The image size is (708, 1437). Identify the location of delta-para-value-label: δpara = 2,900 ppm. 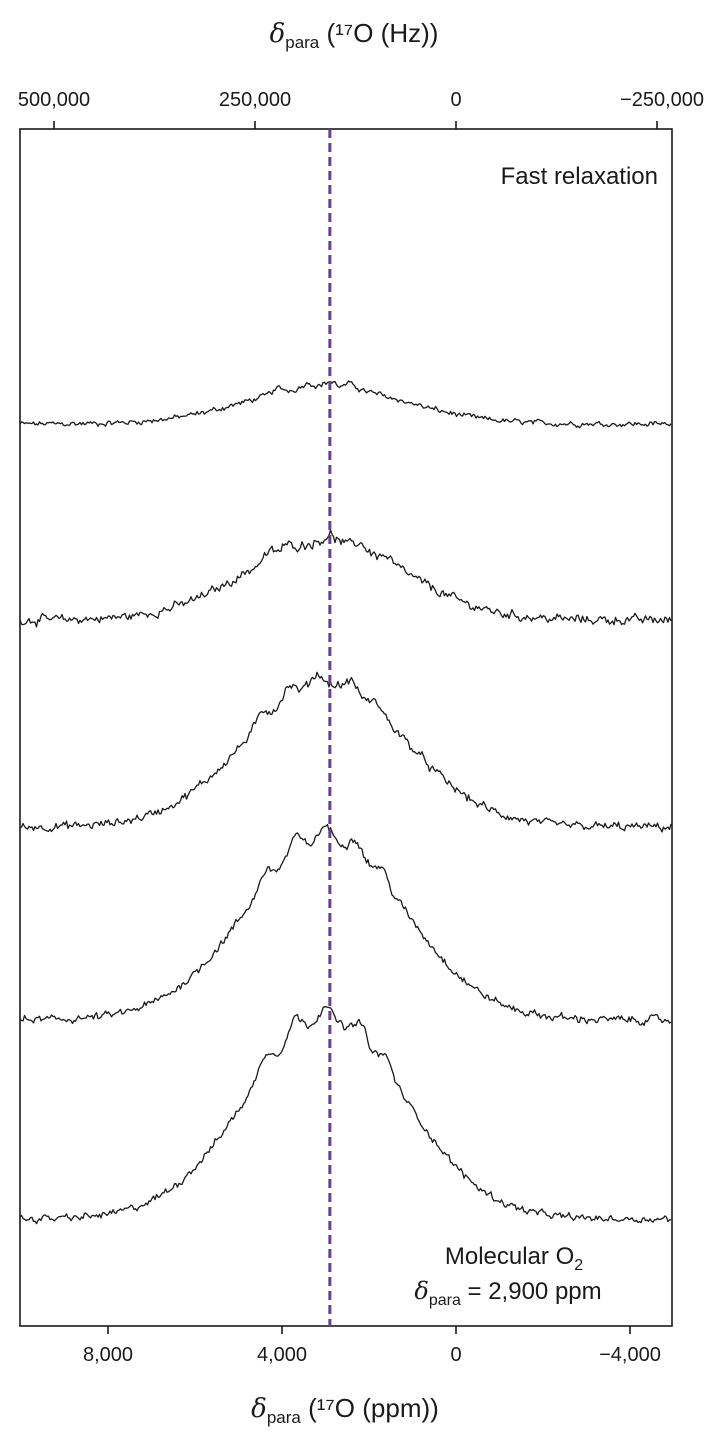
(507, 1293).